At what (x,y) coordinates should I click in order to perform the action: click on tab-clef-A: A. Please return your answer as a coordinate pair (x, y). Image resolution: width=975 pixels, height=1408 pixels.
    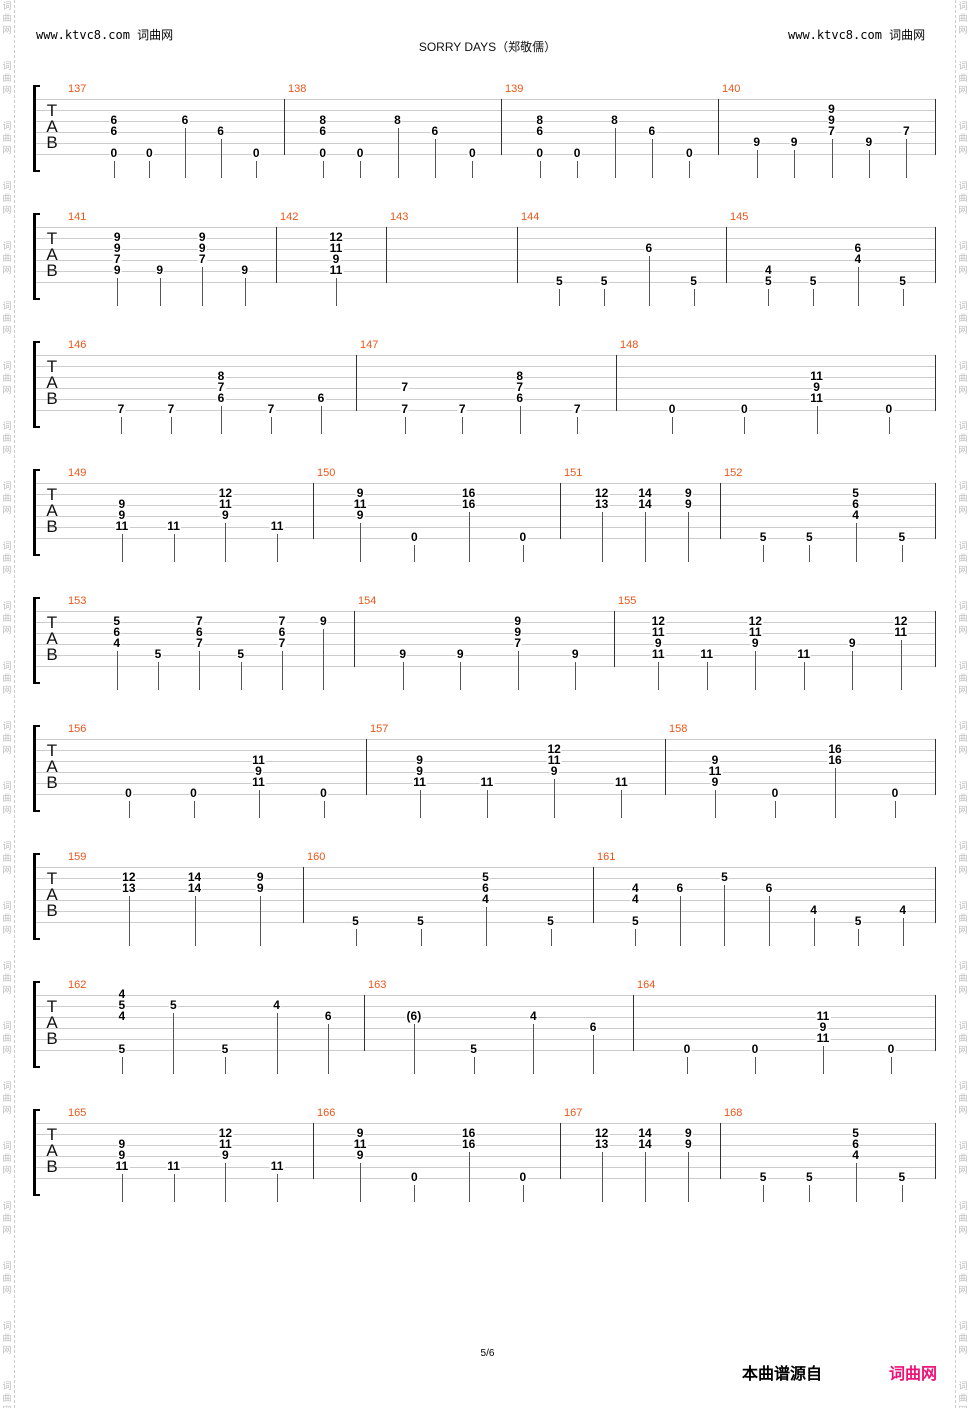
    Looking at the image, I should click on (52, 126).